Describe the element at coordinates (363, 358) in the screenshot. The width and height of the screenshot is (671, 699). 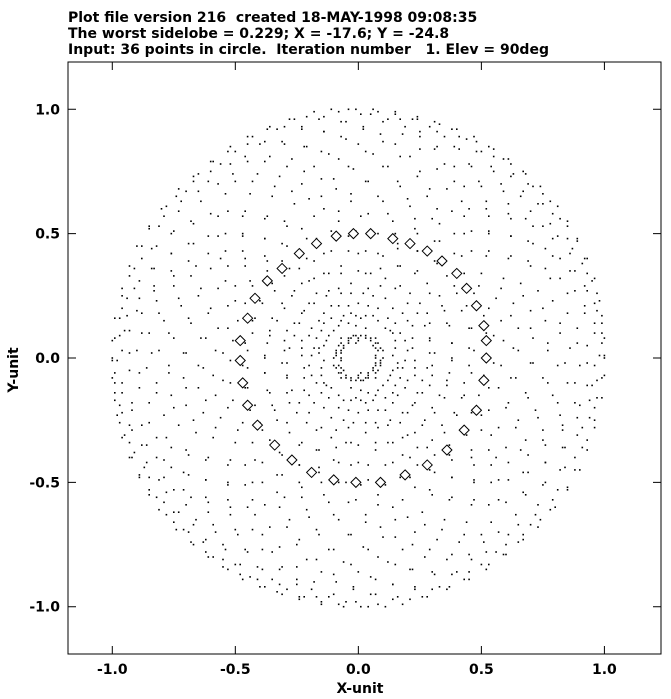
I see `input-point-markers` at that location.